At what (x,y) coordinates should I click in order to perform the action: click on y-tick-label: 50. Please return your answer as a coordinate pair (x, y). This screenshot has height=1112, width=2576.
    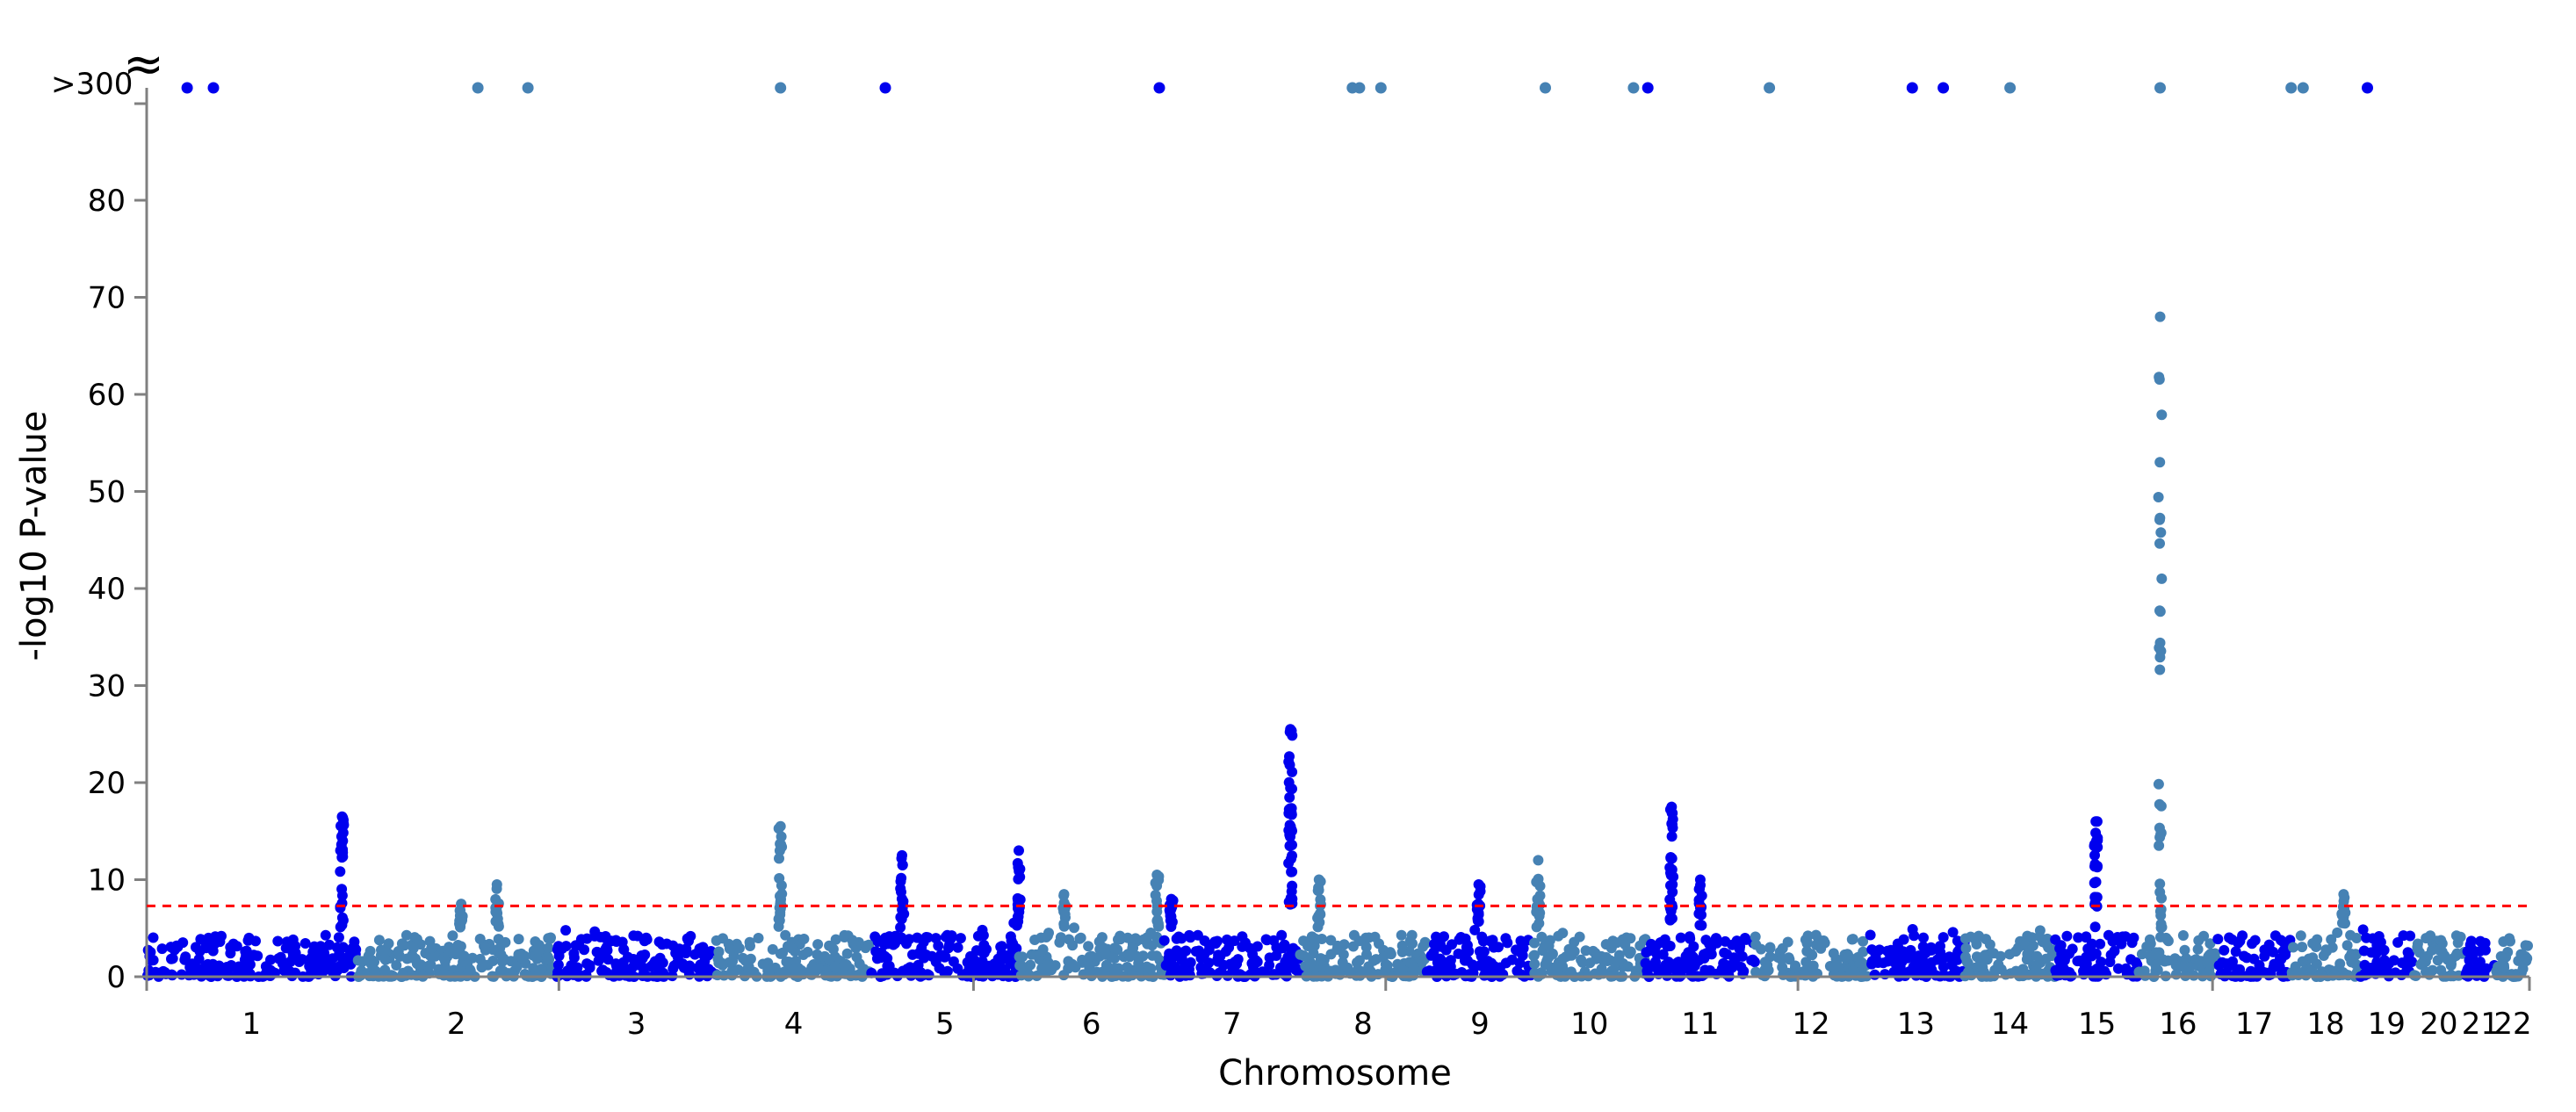
    Looking at the image, I should click on (107, 492).